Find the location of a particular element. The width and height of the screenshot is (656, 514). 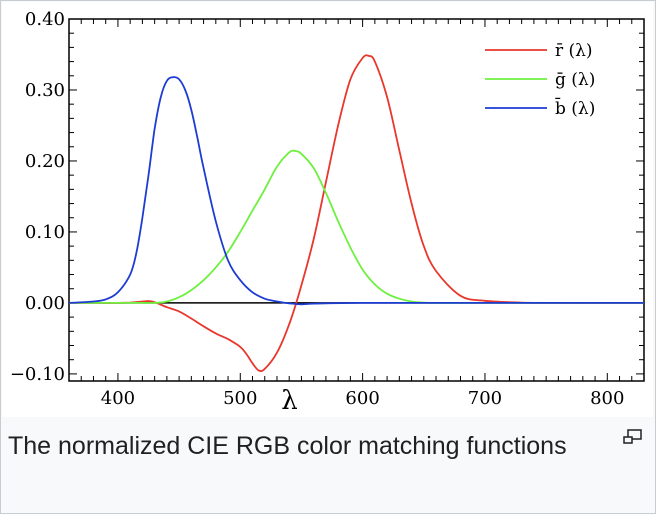

x-tick-label: 400 is located at coordinates (118, 398).